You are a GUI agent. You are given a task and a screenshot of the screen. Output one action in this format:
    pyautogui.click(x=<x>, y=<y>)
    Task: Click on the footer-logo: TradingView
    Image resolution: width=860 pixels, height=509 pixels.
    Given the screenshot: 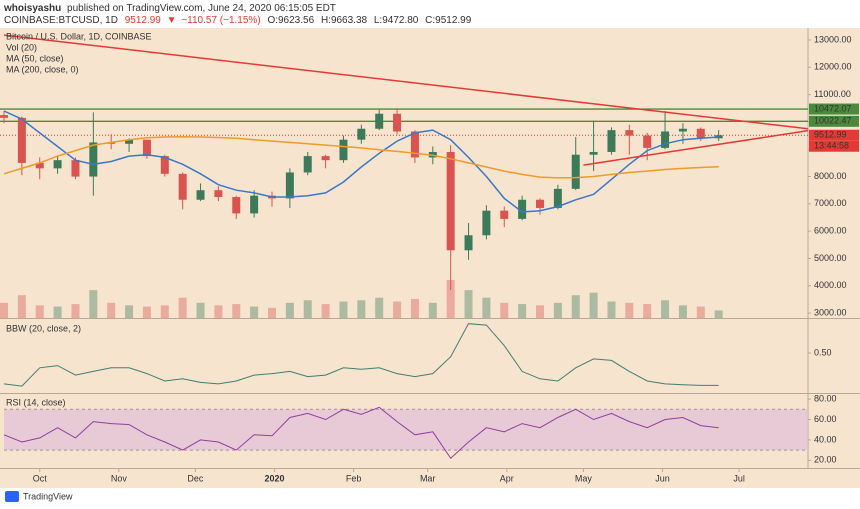 What is the action you would take?
    pyautogui.click(x=39, y=496)
    